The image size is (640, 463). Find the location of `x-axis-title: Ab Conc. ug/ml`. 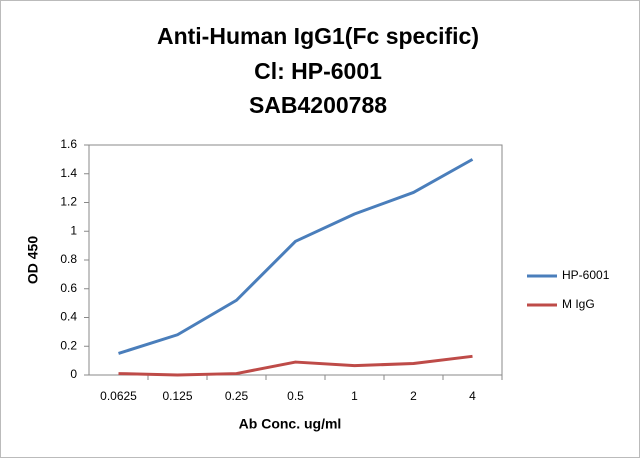

x-axis-title: Ab Conc. ug/ml is located at coordinates (290, 424).